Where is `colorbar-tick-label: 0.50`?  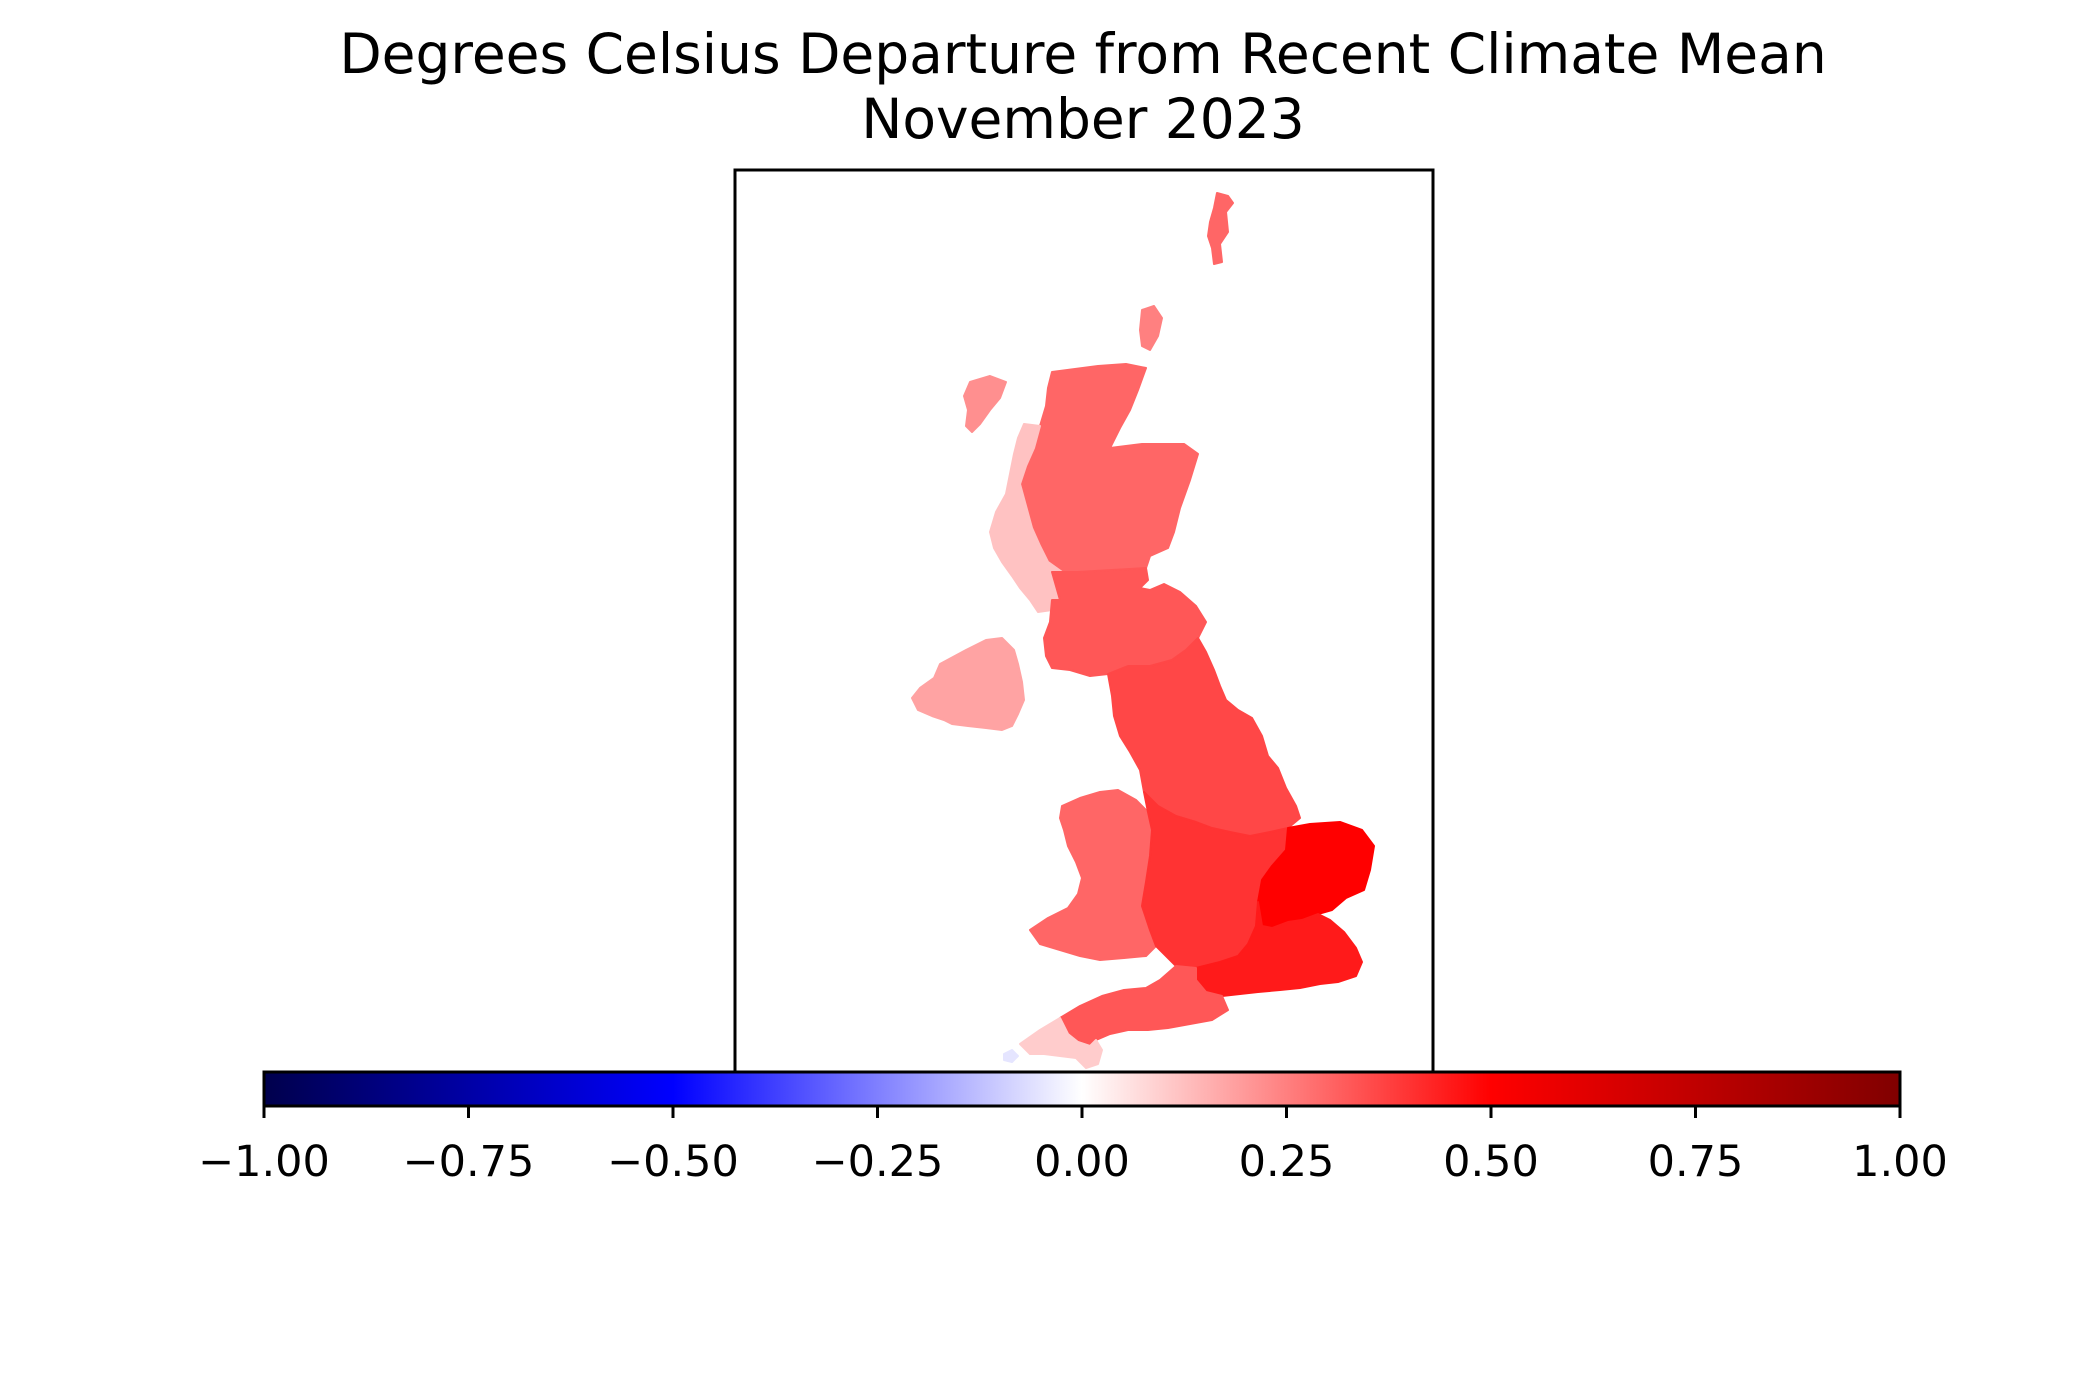
colorbar-tick-label: 0.50 is located at coordinates (1491, 1162).